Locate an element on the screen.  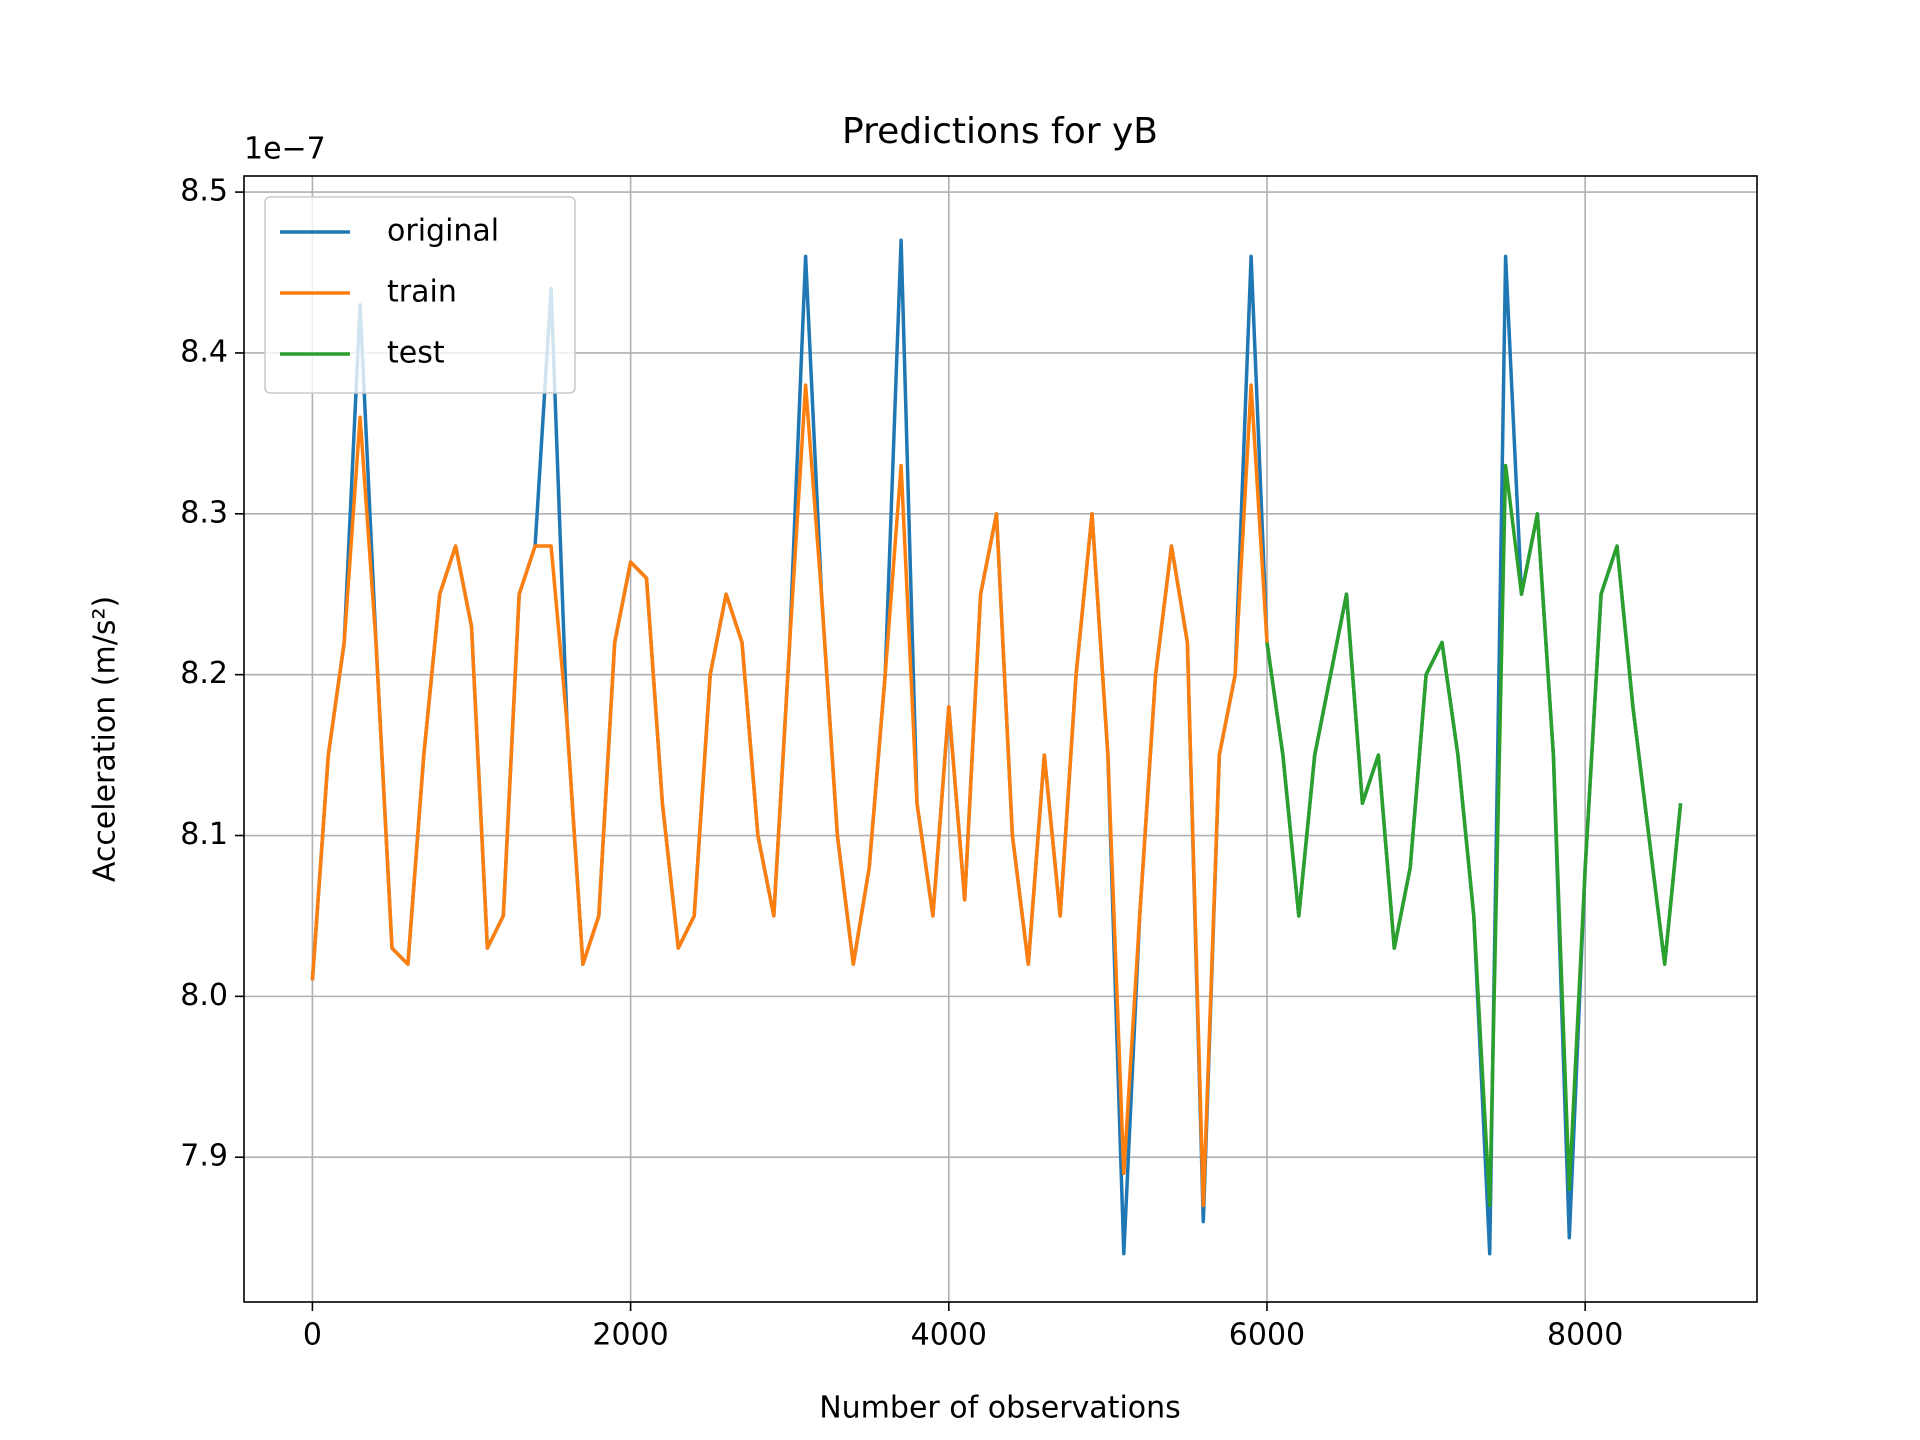
y-tick-label: 8.1 is located at coordinates (204, 834).